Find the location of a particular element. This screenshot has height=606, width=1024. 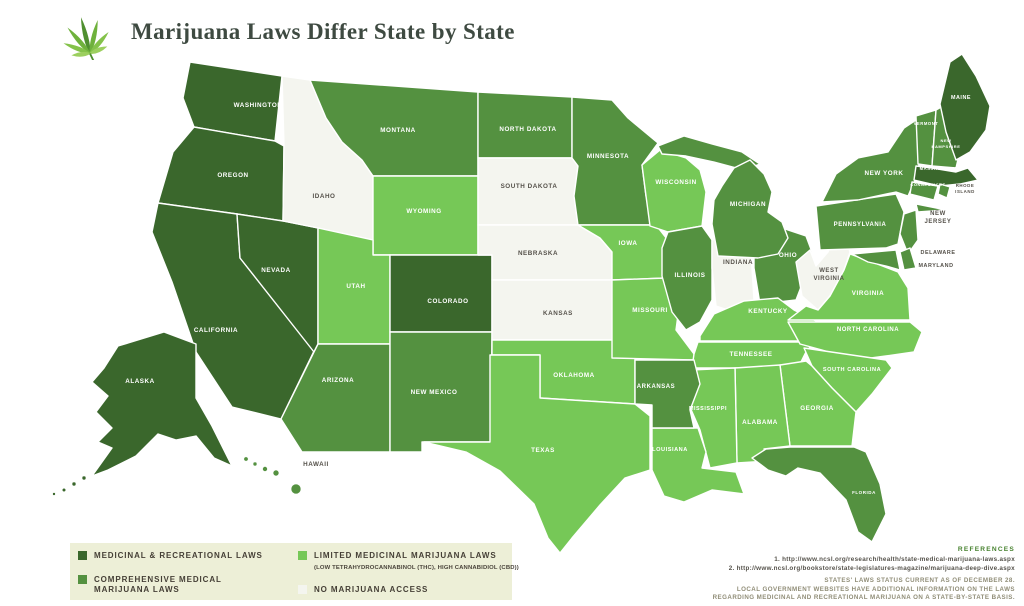

state-label-de: DELAWARE is located at coordinates (938, 253).